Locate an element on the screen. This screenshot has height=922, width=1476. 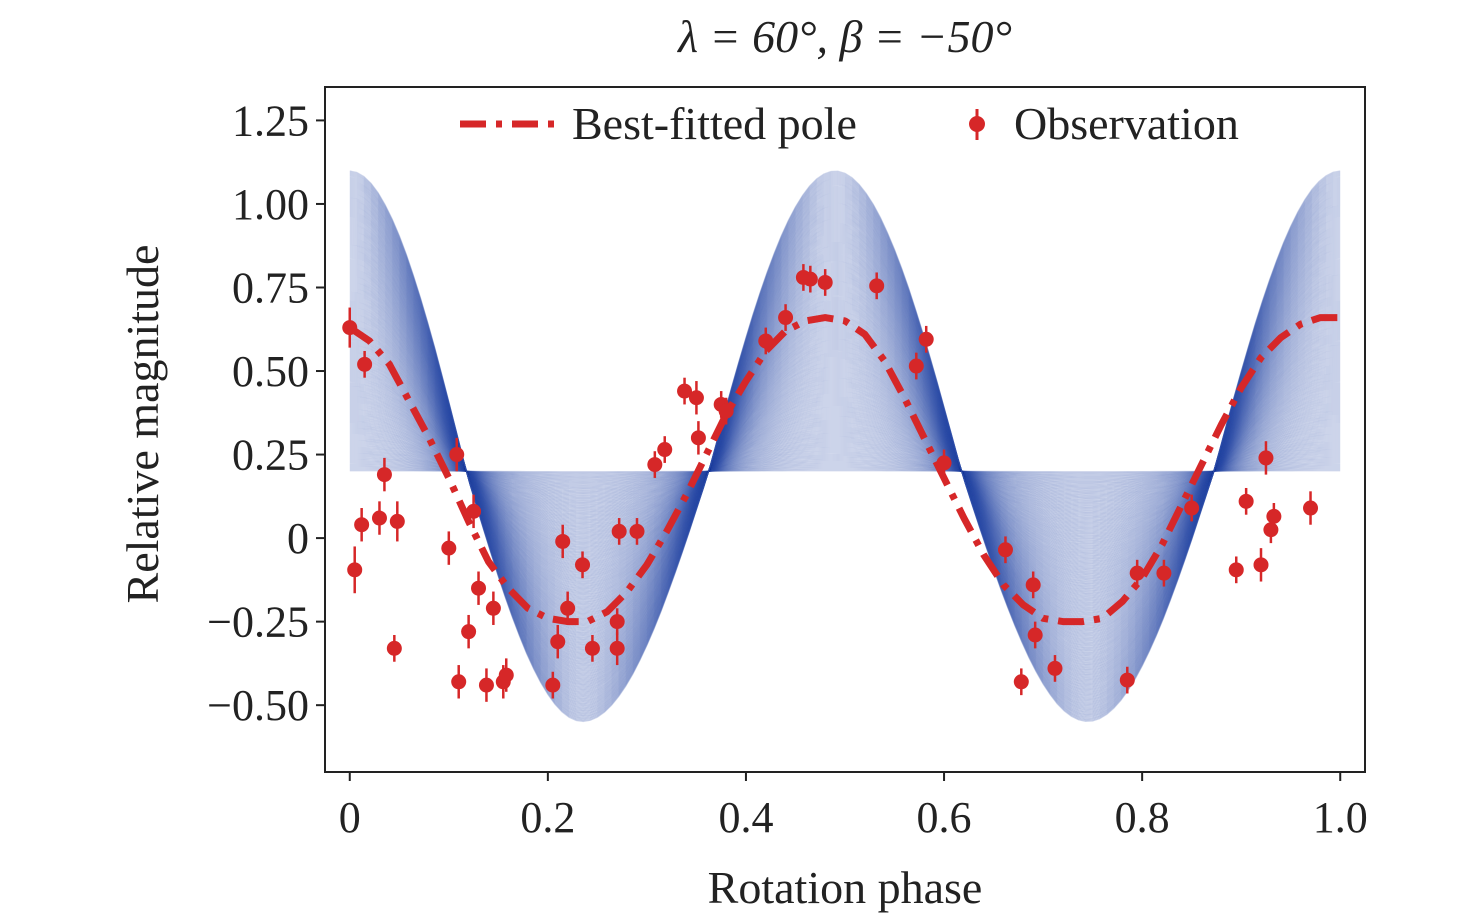
y-tick-label: 1.25 is located at coordinates (270, 120).